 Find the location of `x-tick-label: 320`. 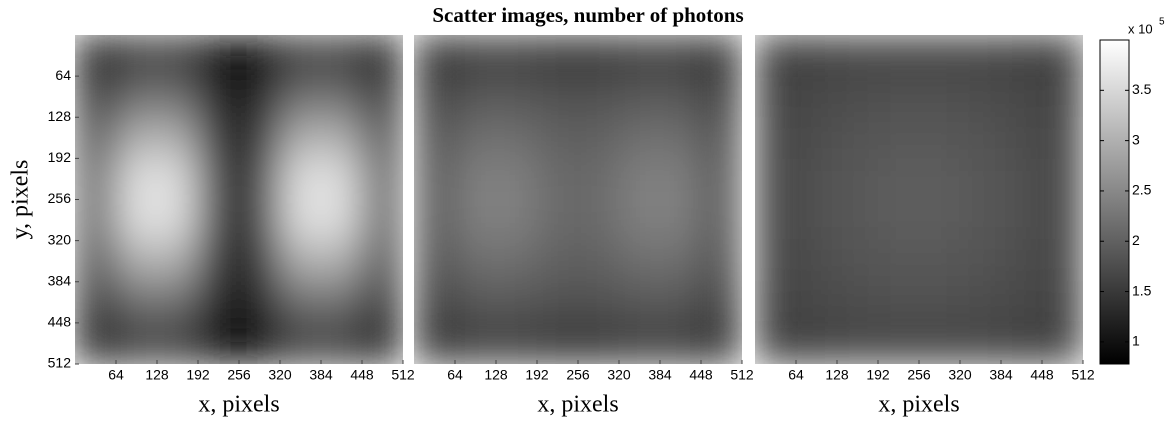

x-tick-label: 320 is located at coordinates (280, 375).